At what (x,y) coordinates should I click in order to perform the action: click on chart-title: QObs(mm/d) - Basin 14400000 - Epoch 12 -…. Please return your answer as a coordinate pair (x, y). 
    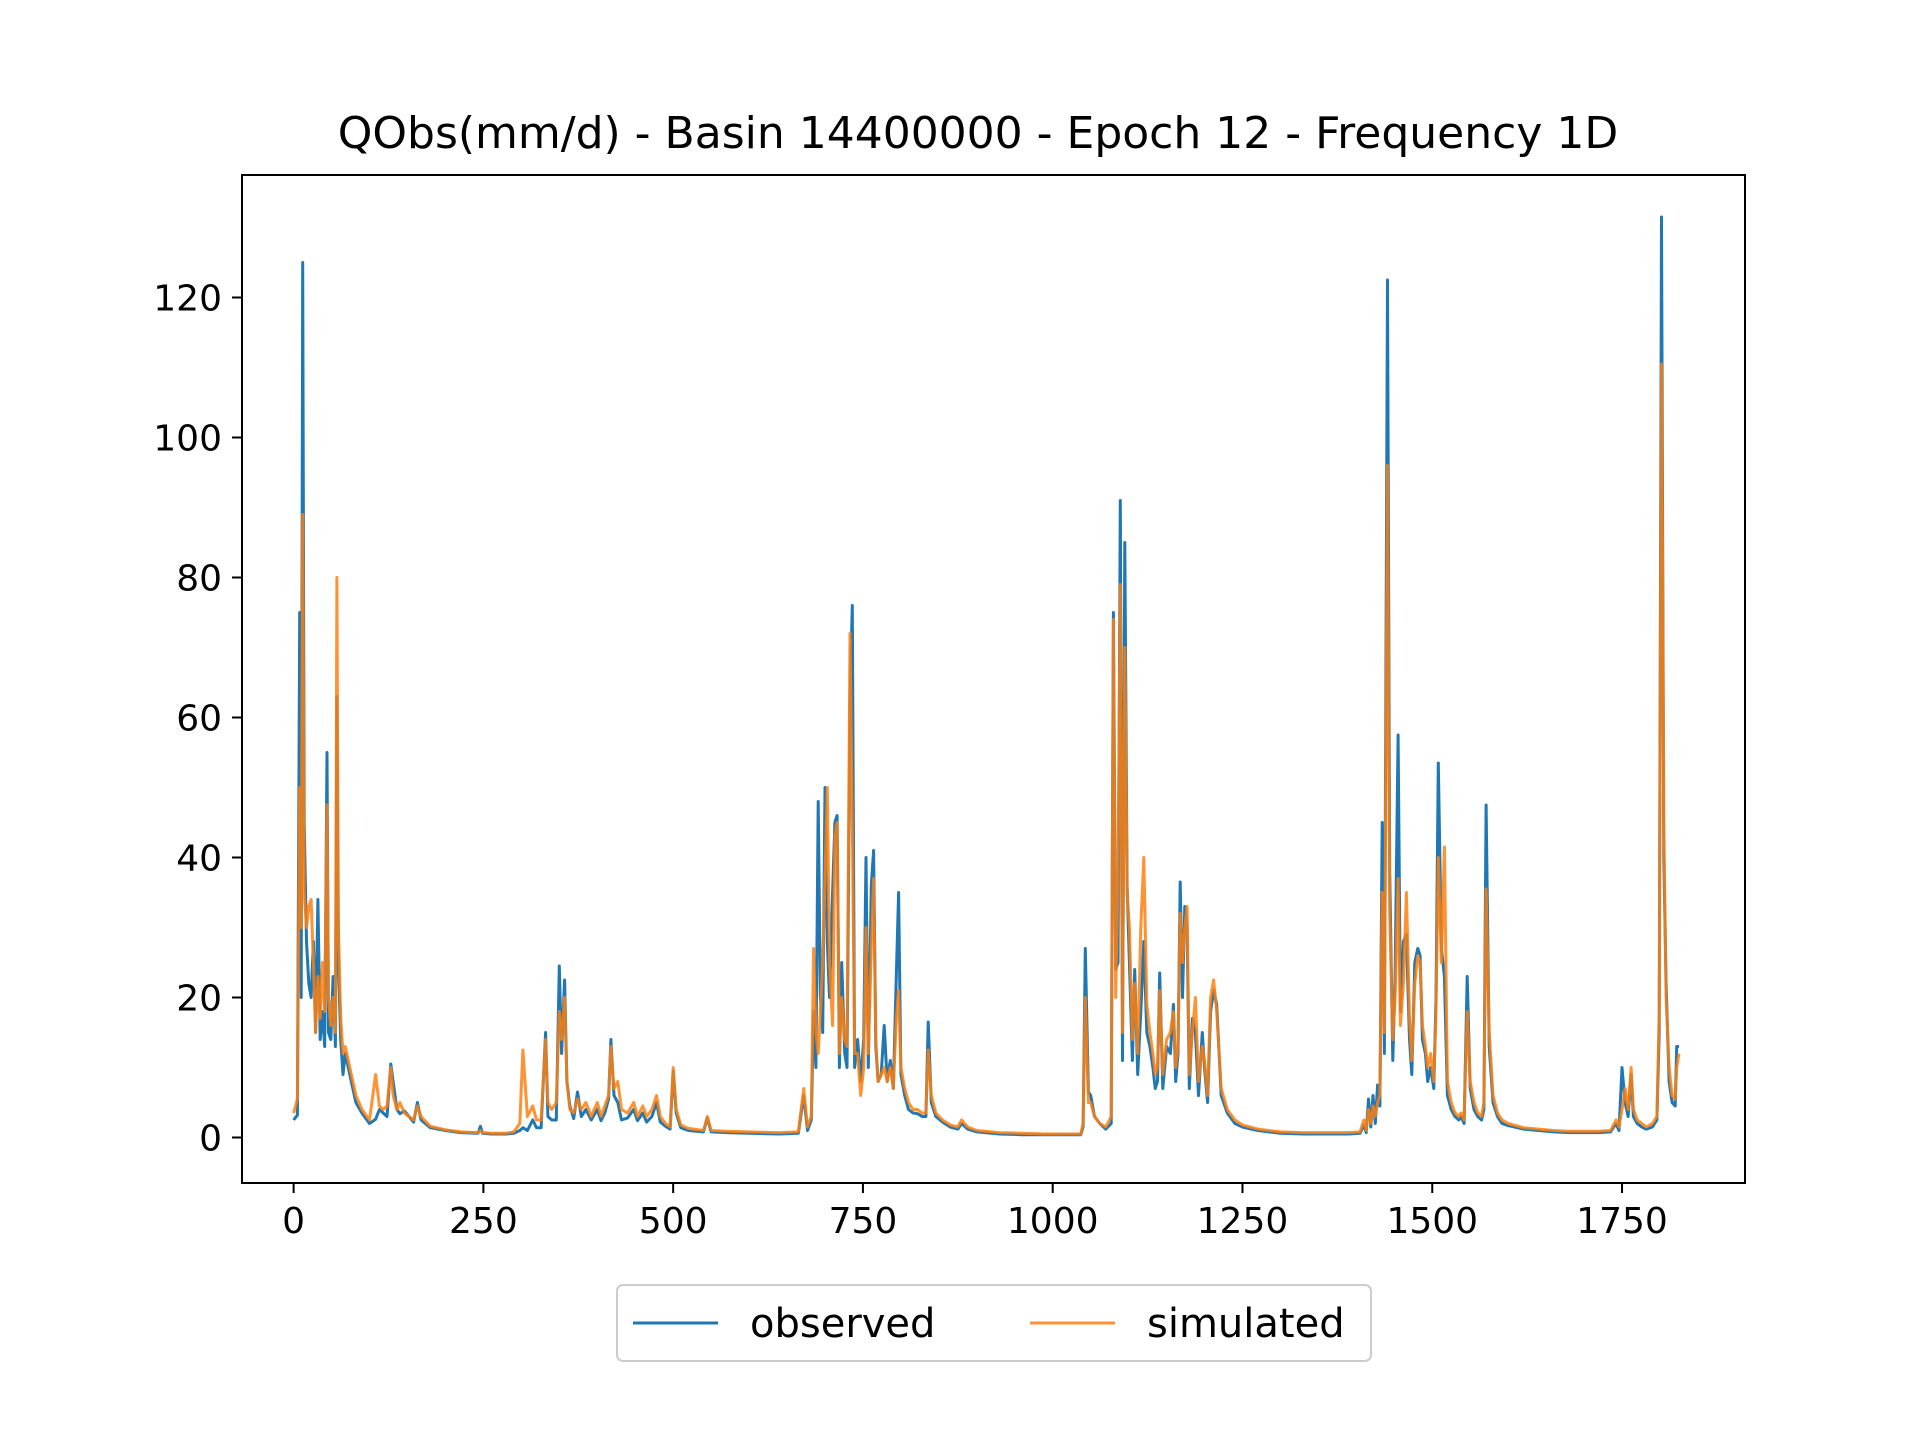
    Looking at the image, I should click on (978, 133).